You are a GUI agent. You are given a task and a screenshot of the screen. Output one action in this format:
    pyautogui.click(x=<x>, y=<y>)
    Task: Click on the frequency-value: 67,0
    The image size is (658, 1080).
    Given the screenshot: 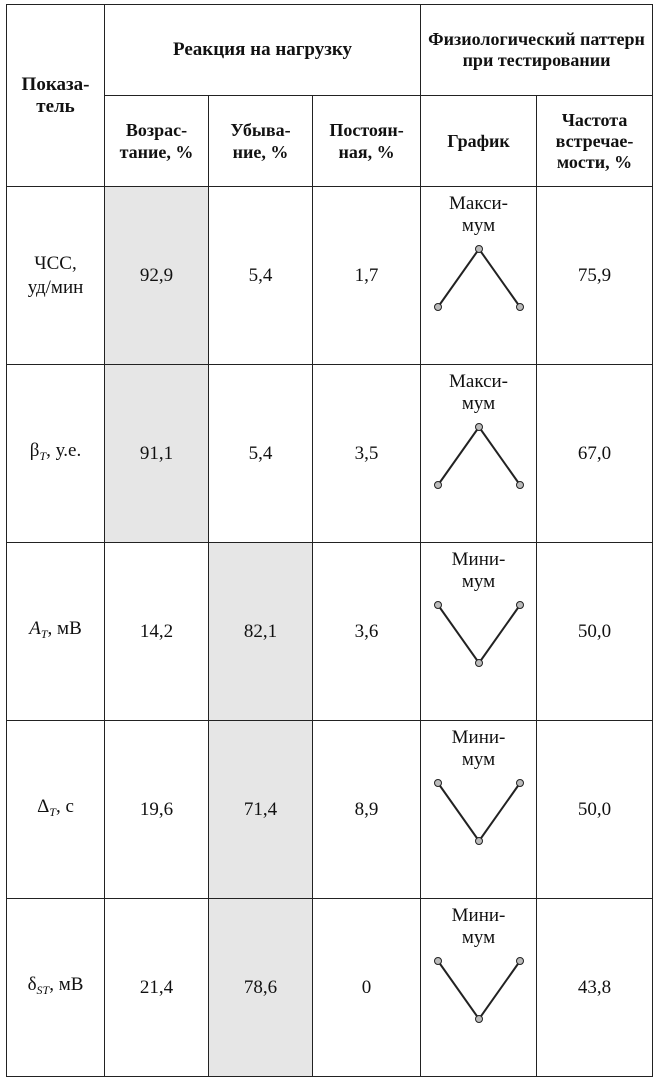 What is the action you would take?
    pyautogui.click(x=595, y=453)
    